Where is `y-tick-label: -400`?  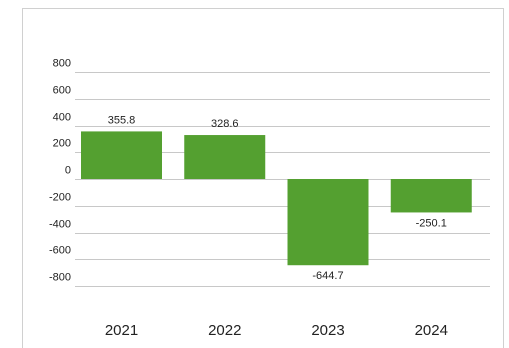 y-tick-label: -400 is located at coordinates (60, 225).